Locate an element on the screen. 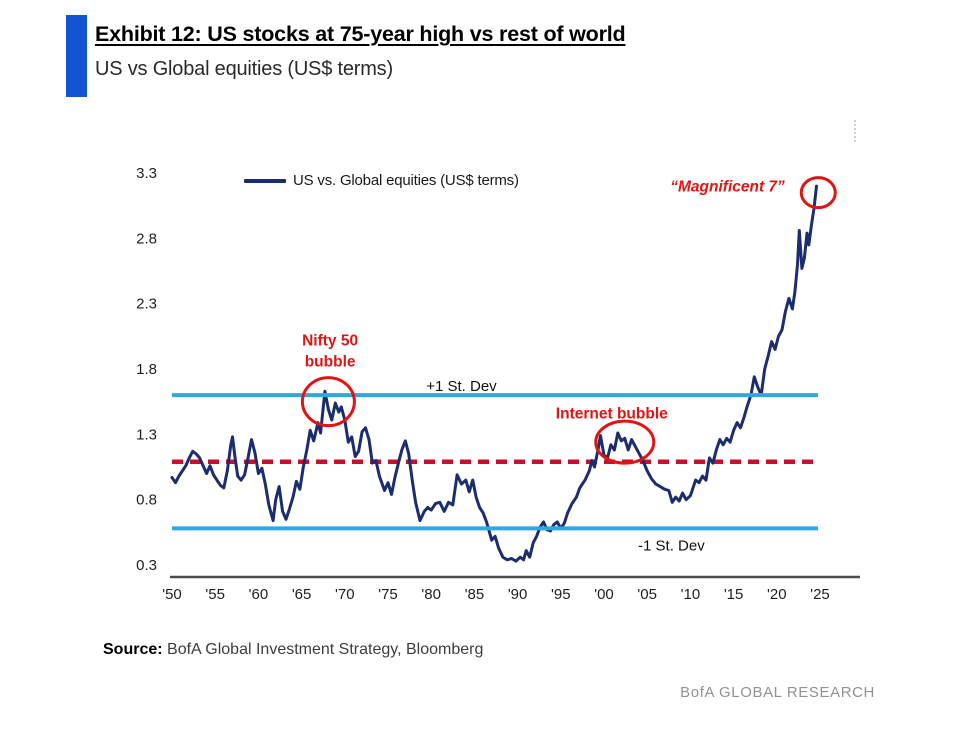 The height and width of the screenshot is (729, 960). annotation-internet-bubble-text: Internet bubble is located at coordinates (612, 414).